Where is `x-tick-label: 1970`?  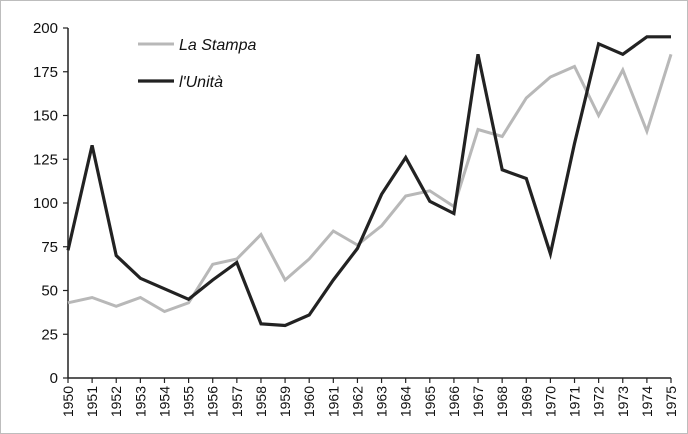 x-tick-label: 1970 is located at coordinates (550, 401).